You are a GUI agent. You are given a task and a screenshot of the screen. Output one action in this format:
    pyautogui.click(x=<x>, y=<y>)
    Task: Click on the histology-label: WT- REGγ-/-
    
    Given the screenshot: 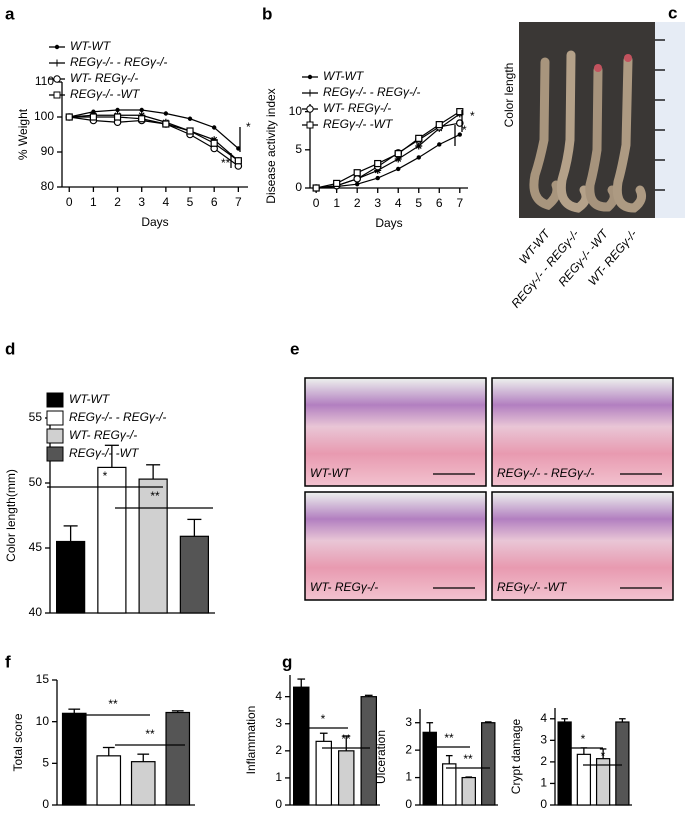 What is the action you would take?
    pyautogui.click(x=344, y=587)
    